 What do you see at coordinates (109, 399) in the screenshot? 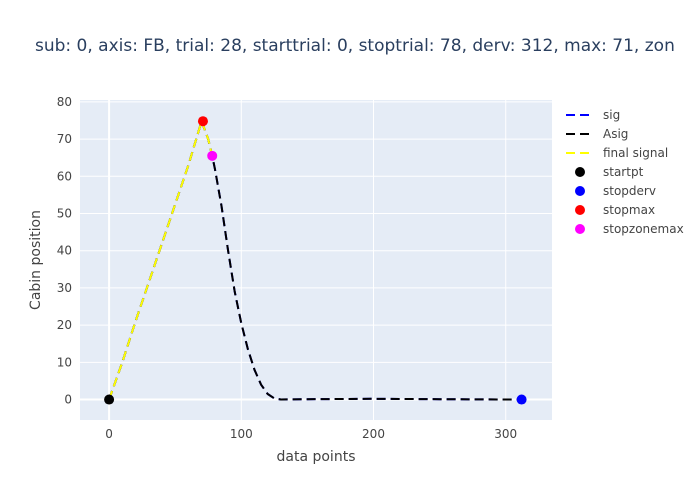
I see `data-point-startpt` at bounding box center [109, 399].